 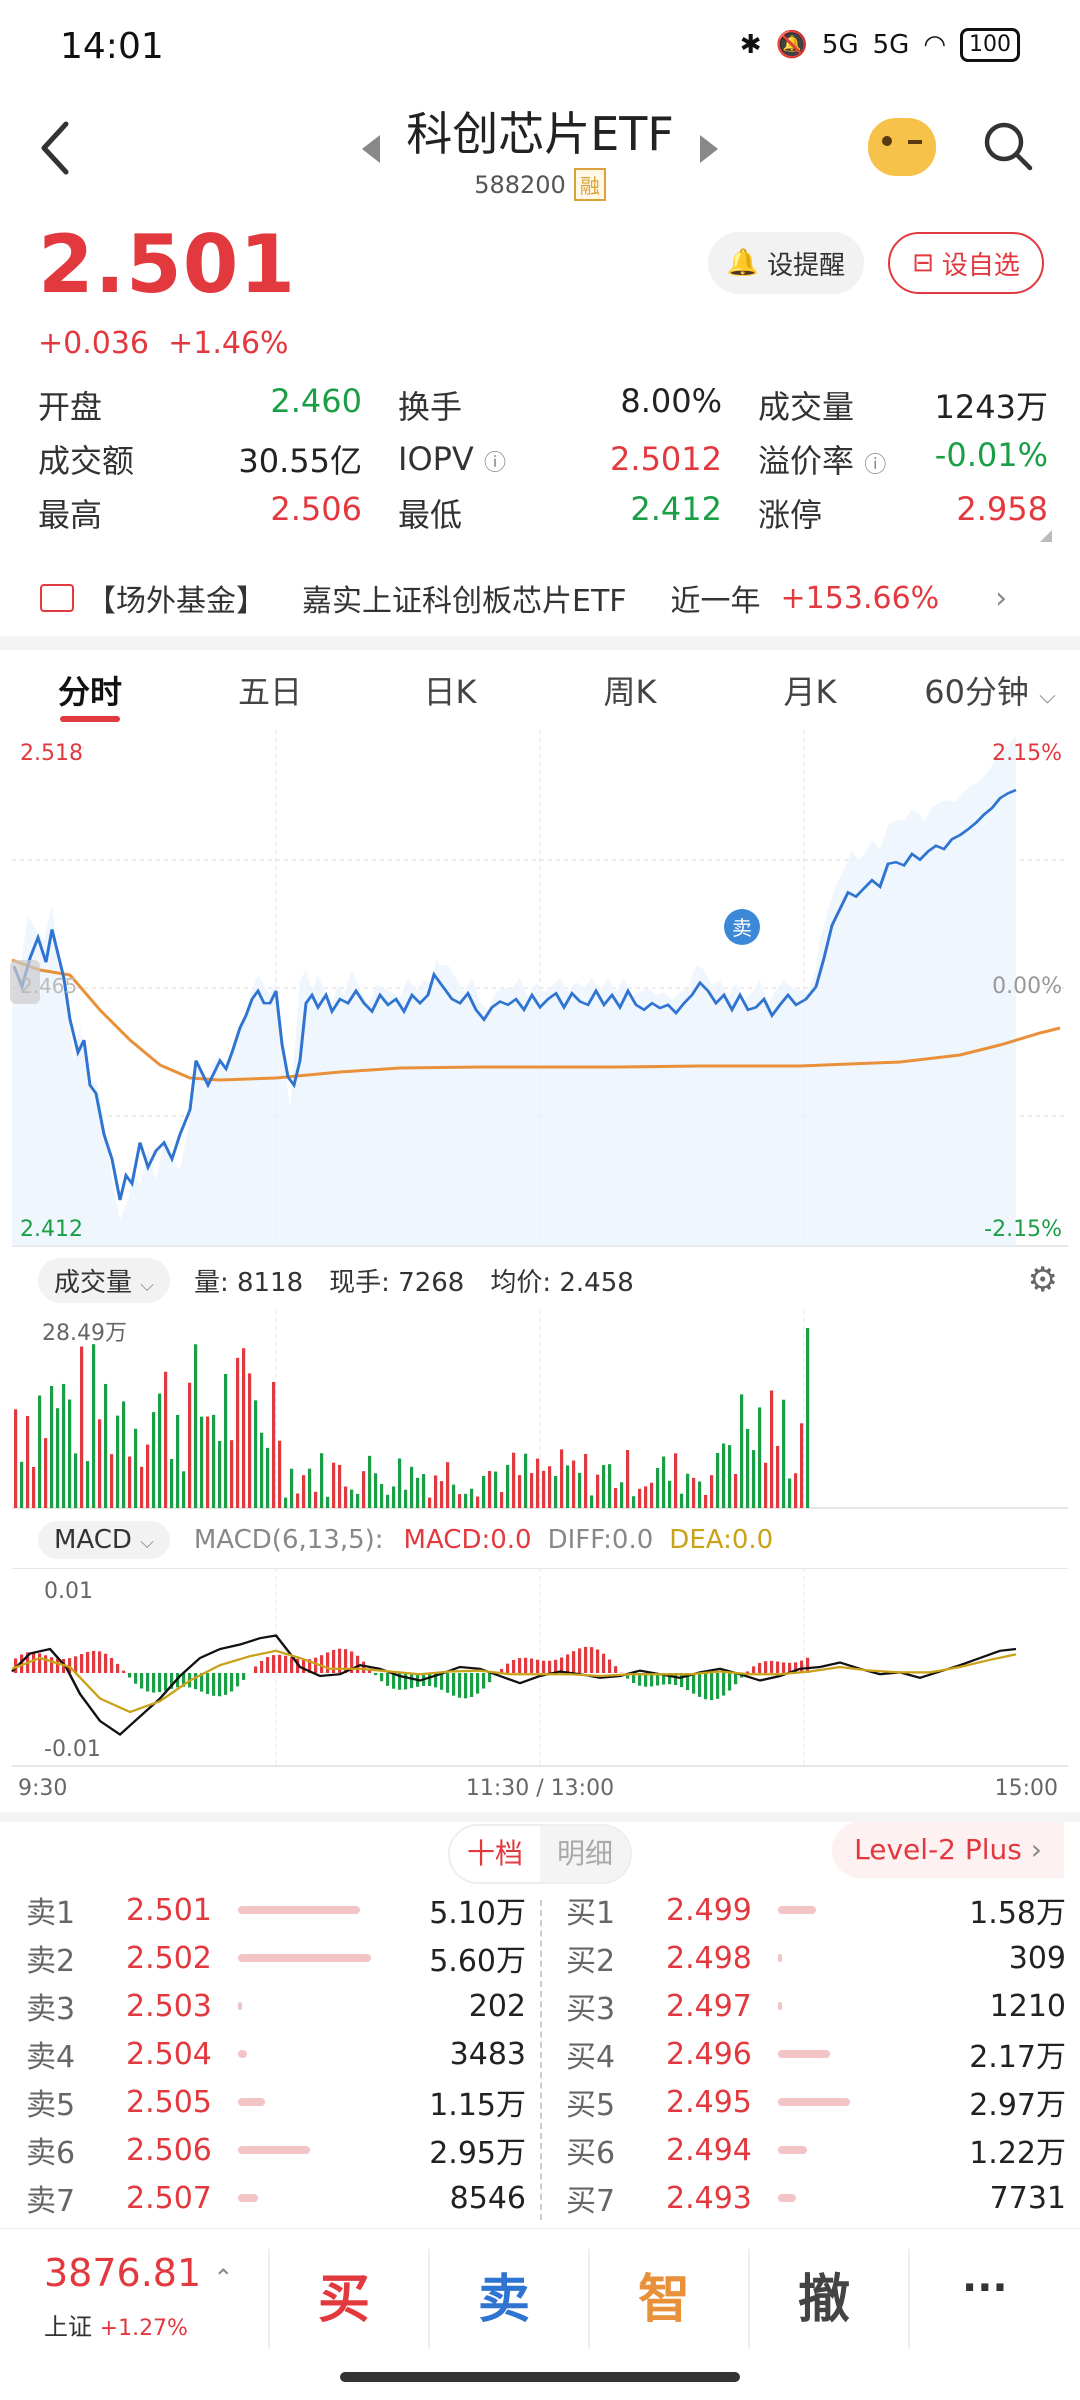 I want to click on page-title: 科创芯片ETF, so click(x=540, y=134).